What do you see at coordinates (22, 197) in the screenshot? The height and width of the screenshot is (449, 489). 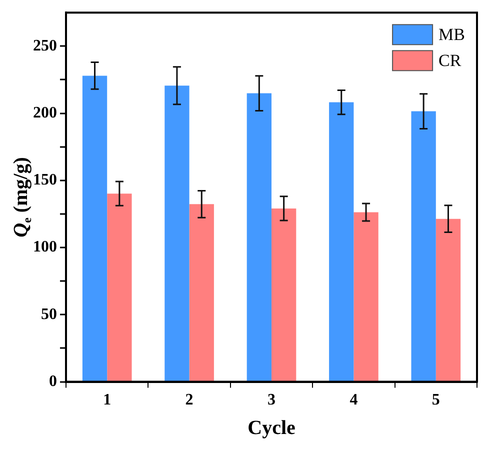 I see `y-axis-title: Qe (mg/g)` at bounding box center [22, 197].